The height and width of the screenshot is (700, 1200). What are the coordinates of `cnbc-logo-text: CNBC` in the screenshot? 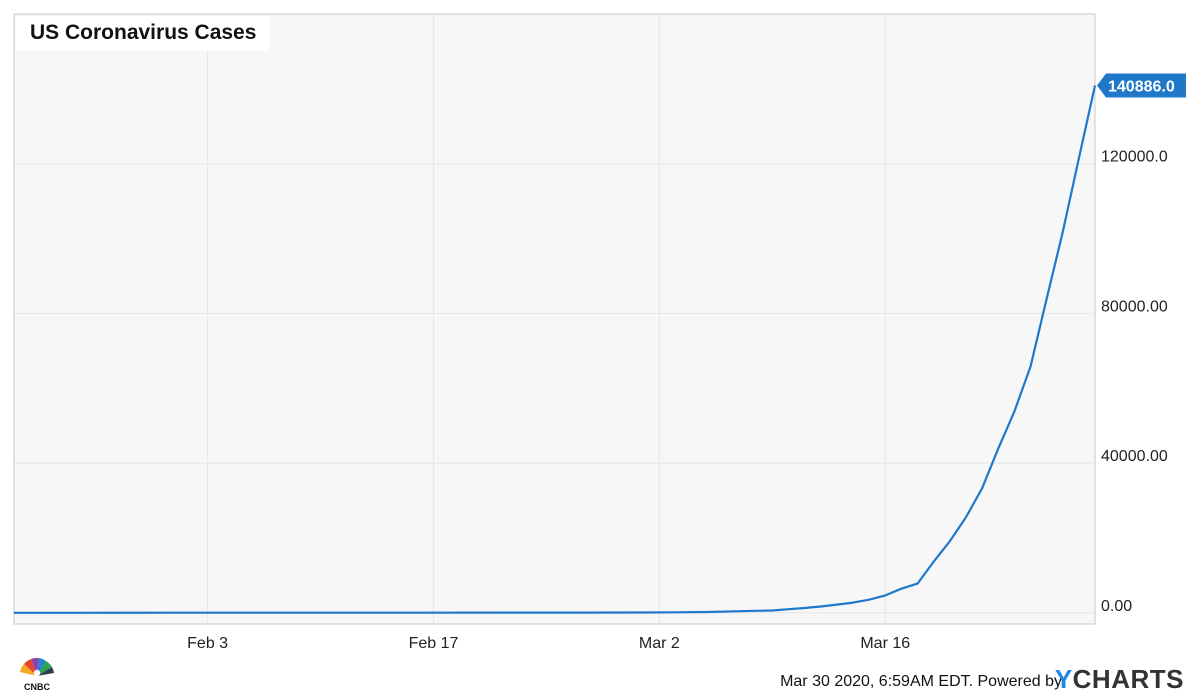 It's located at (37, 687).